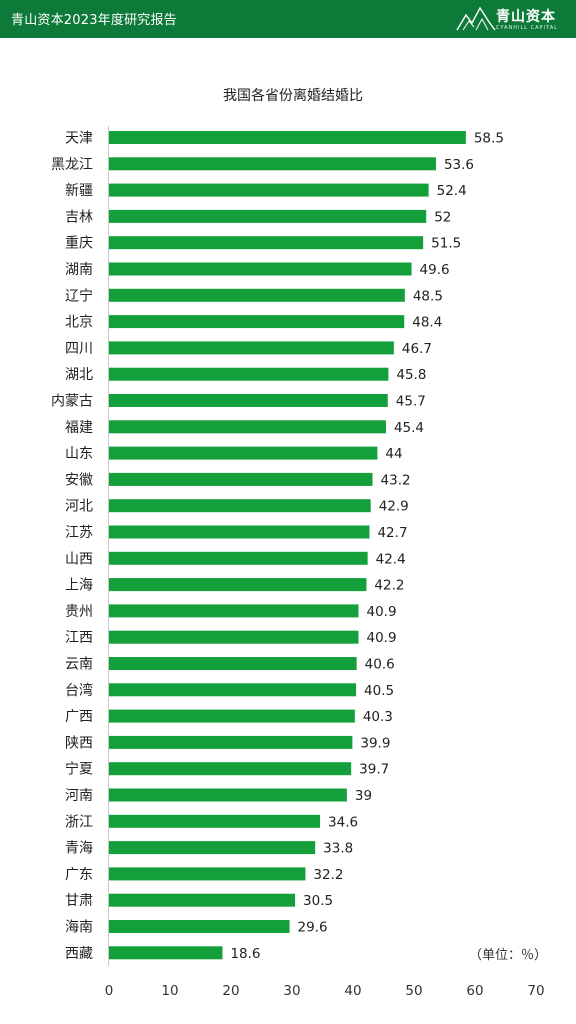  Describe the element at coordinates (512, 19) in the screenshot. I see `brand-logo: 青山资本 CYANHILL CAPITAL` at that location.